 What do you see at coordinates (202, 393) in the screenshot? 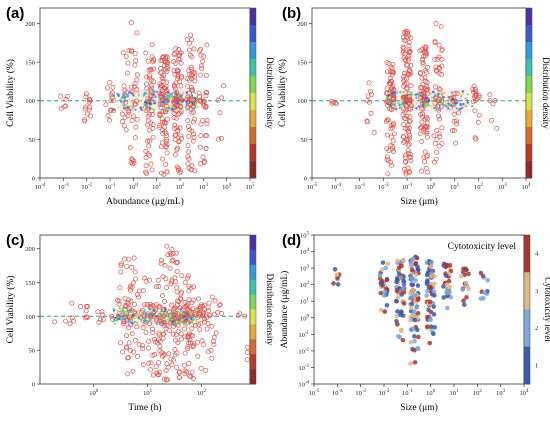
I see `x-tick-label: 10²` at bounding box center [202, 393].